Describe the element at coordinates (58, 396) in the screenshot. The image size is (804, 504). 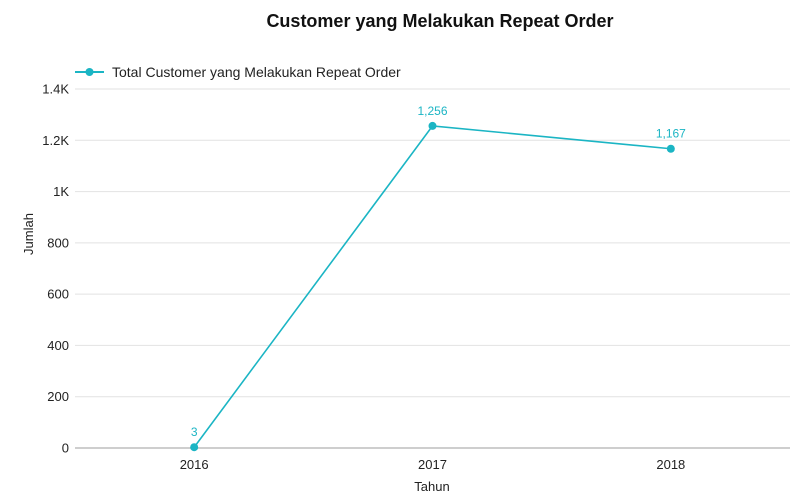
I see `y-tick-label: 200` at that location.